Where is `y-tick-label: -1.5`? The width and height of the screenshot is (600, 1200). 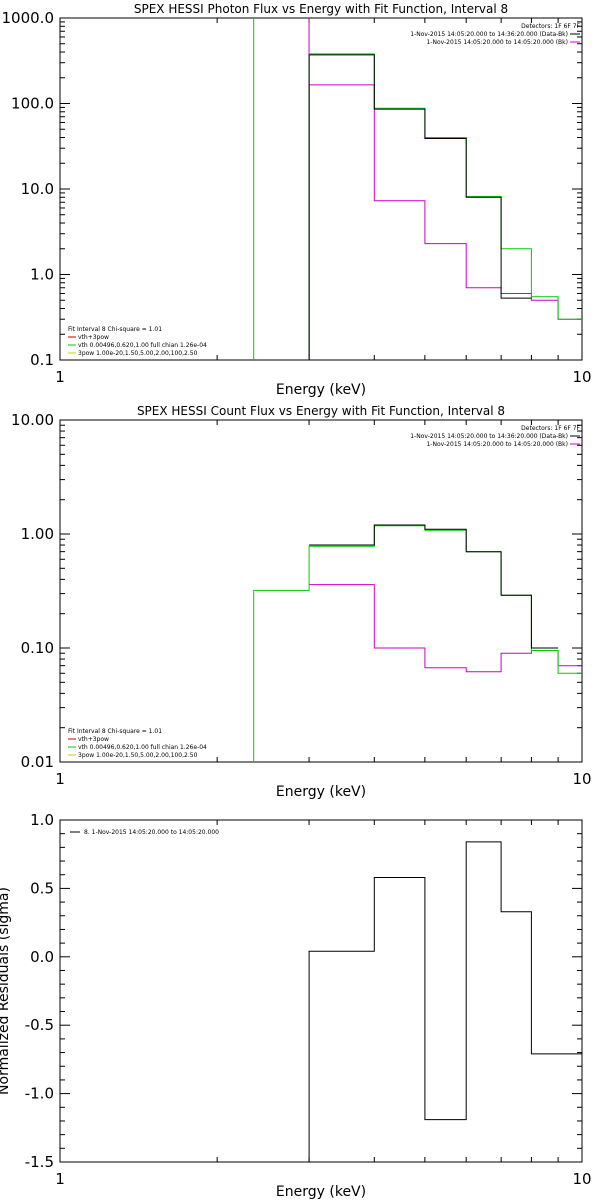 y-tick-label: -1.5 is located at coordinates (39, 1162).